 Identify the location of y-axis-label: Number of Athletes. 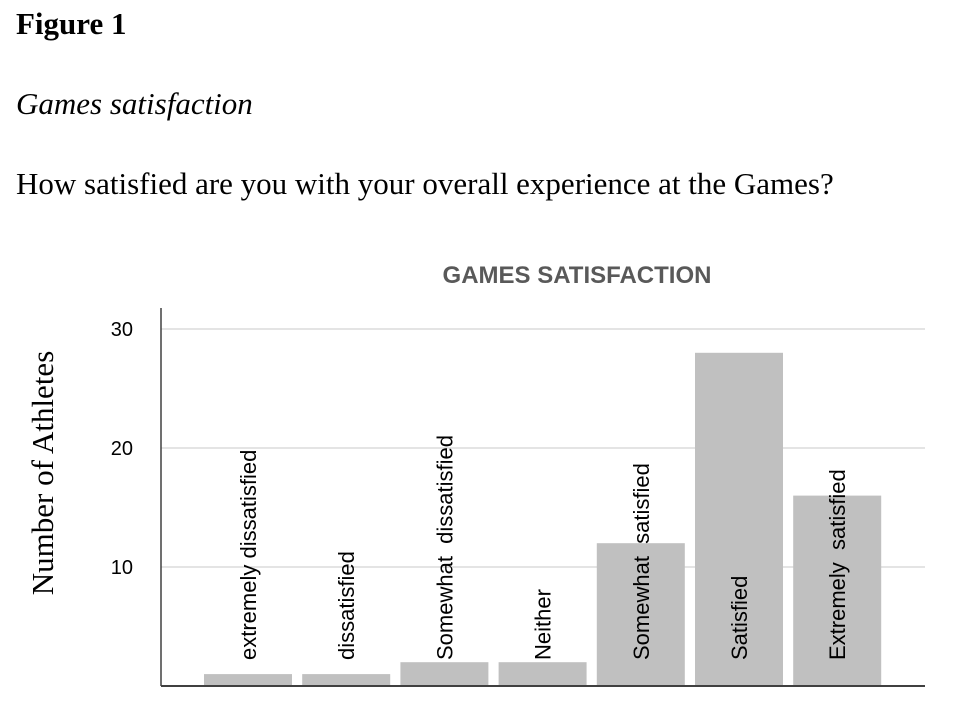
(42, 473).